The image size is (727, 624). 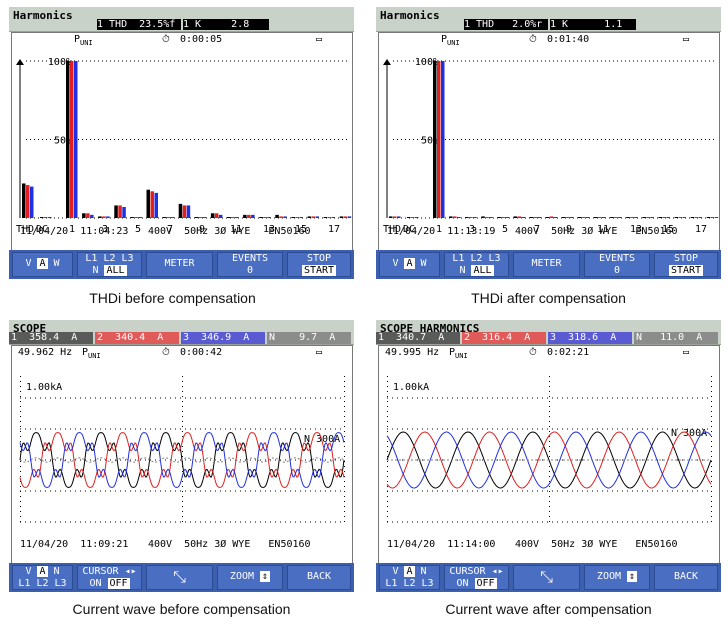 I want to click on x-axis-label: DC, so click(x=409, y=229).